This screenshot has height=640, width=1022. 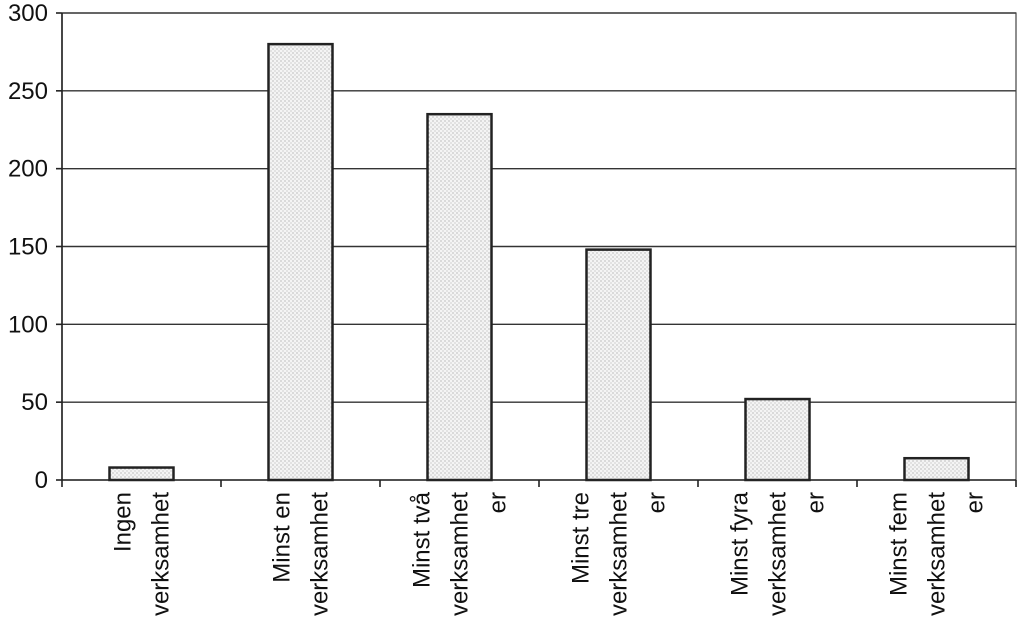 I want to click on x-category-label: Minst fyra, so click(x=740, y=543).